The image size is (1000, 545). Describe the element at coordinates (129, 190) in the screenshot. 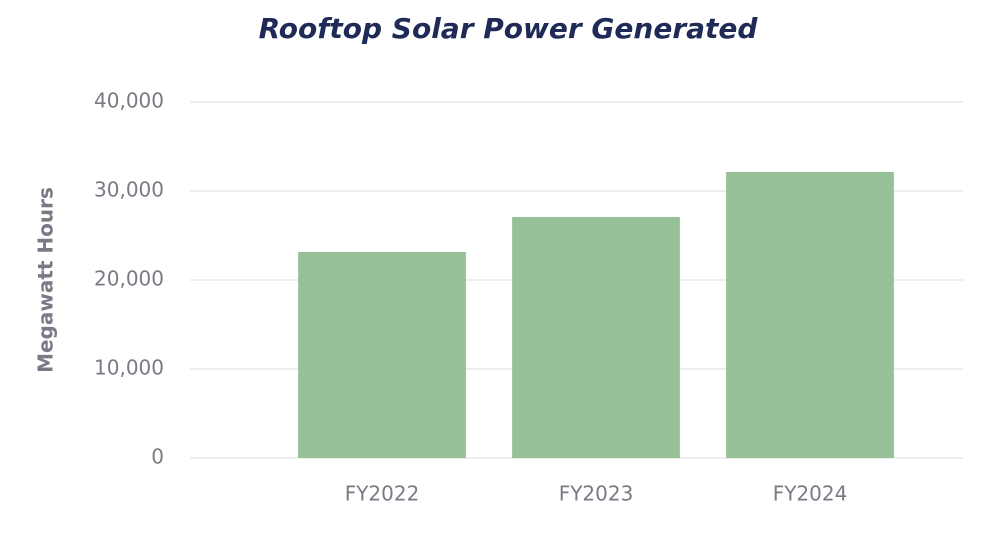

I see `y-tick-label: 30,000` at that location.